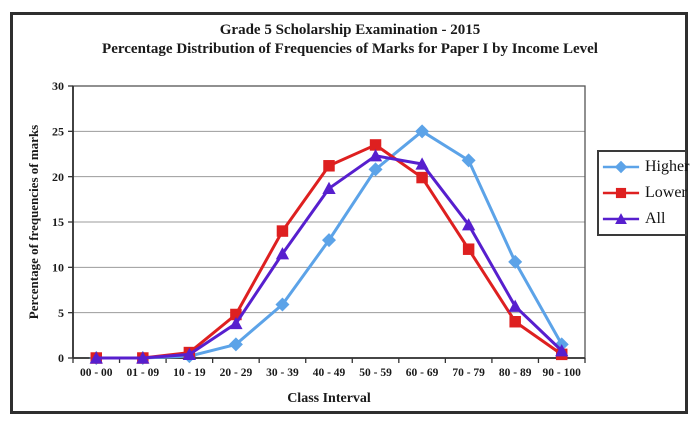 This screenshot has height=434, width=700. I want to click on x-tick-label: 70 - 79, so click(468, 373).